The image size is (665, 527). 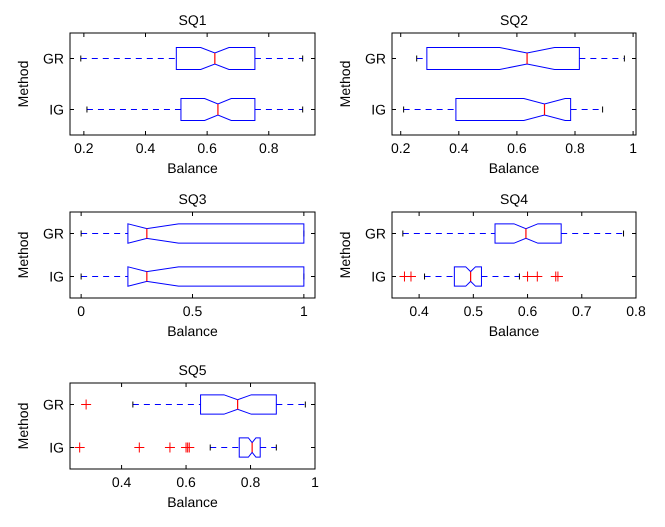 What do you see at coordinates (81, 311) in the screenshot?
I see `x-tick-label: 0` at bounding box center [81, 311].